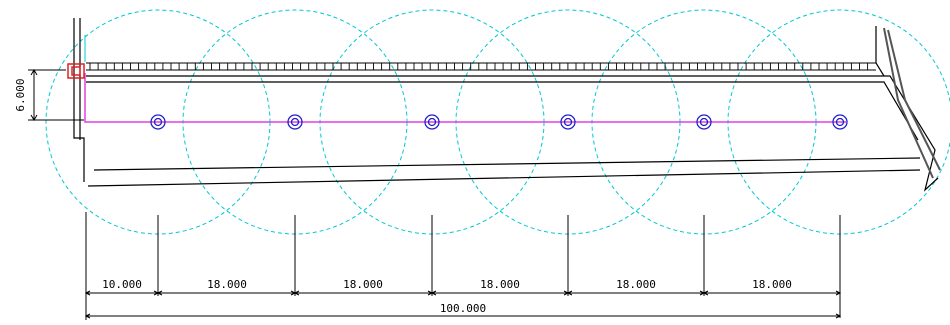 This screenshot has height=325, width=950. Describe the element at coordinates (636, 284) in the screenshot. I see `segment-label-5: 18.000` at that location.